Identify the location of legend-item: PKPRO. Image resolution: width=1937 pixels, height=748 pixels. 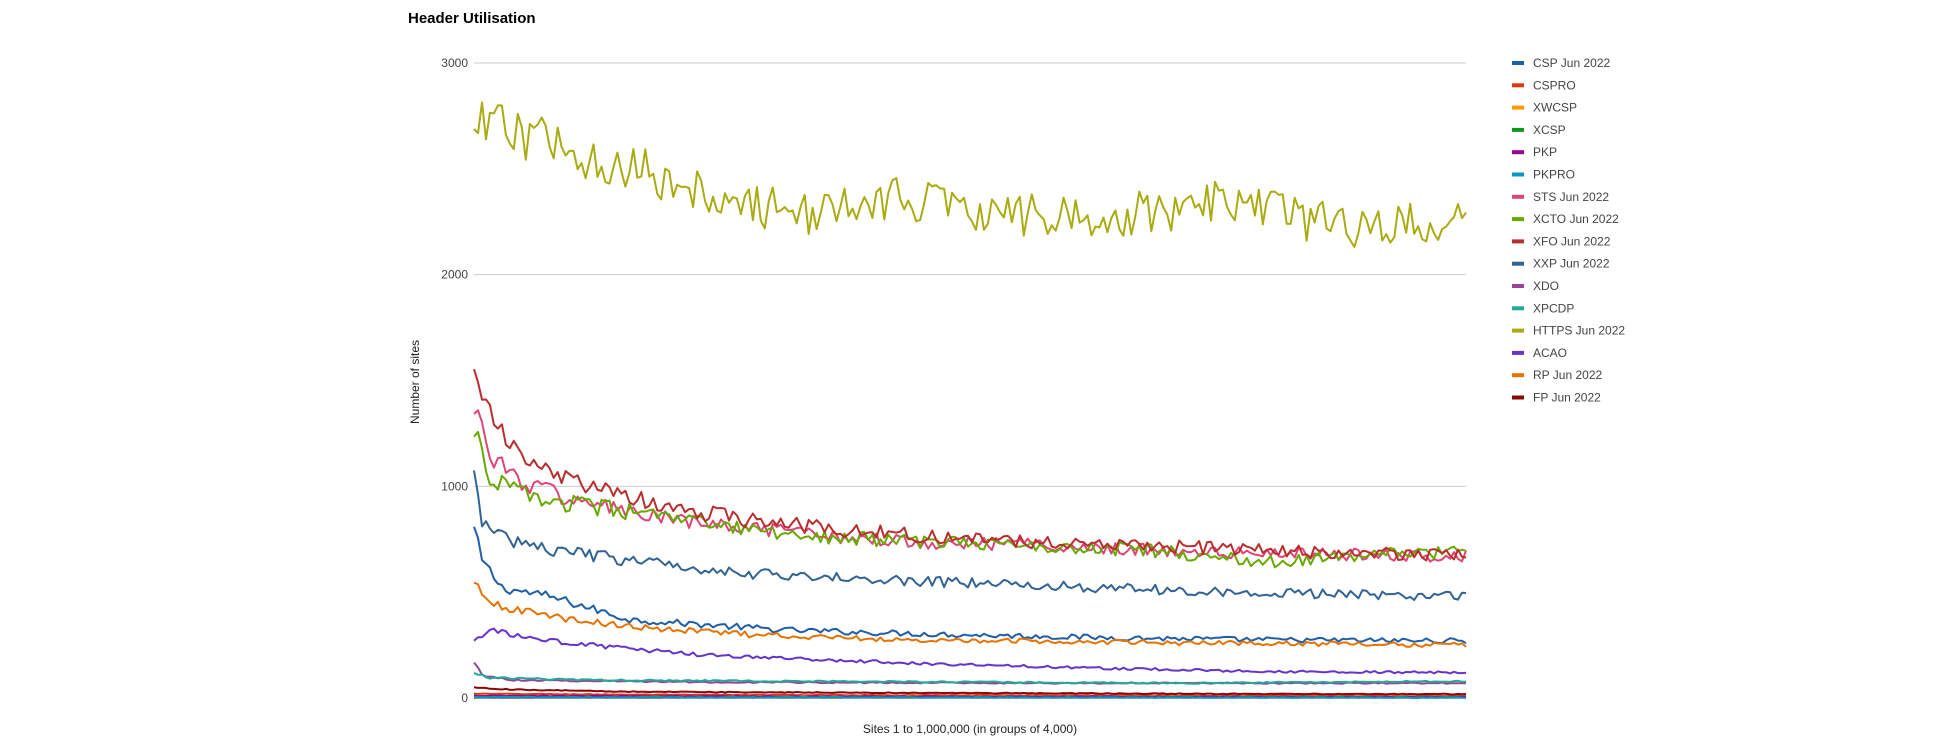
(1543, 175).